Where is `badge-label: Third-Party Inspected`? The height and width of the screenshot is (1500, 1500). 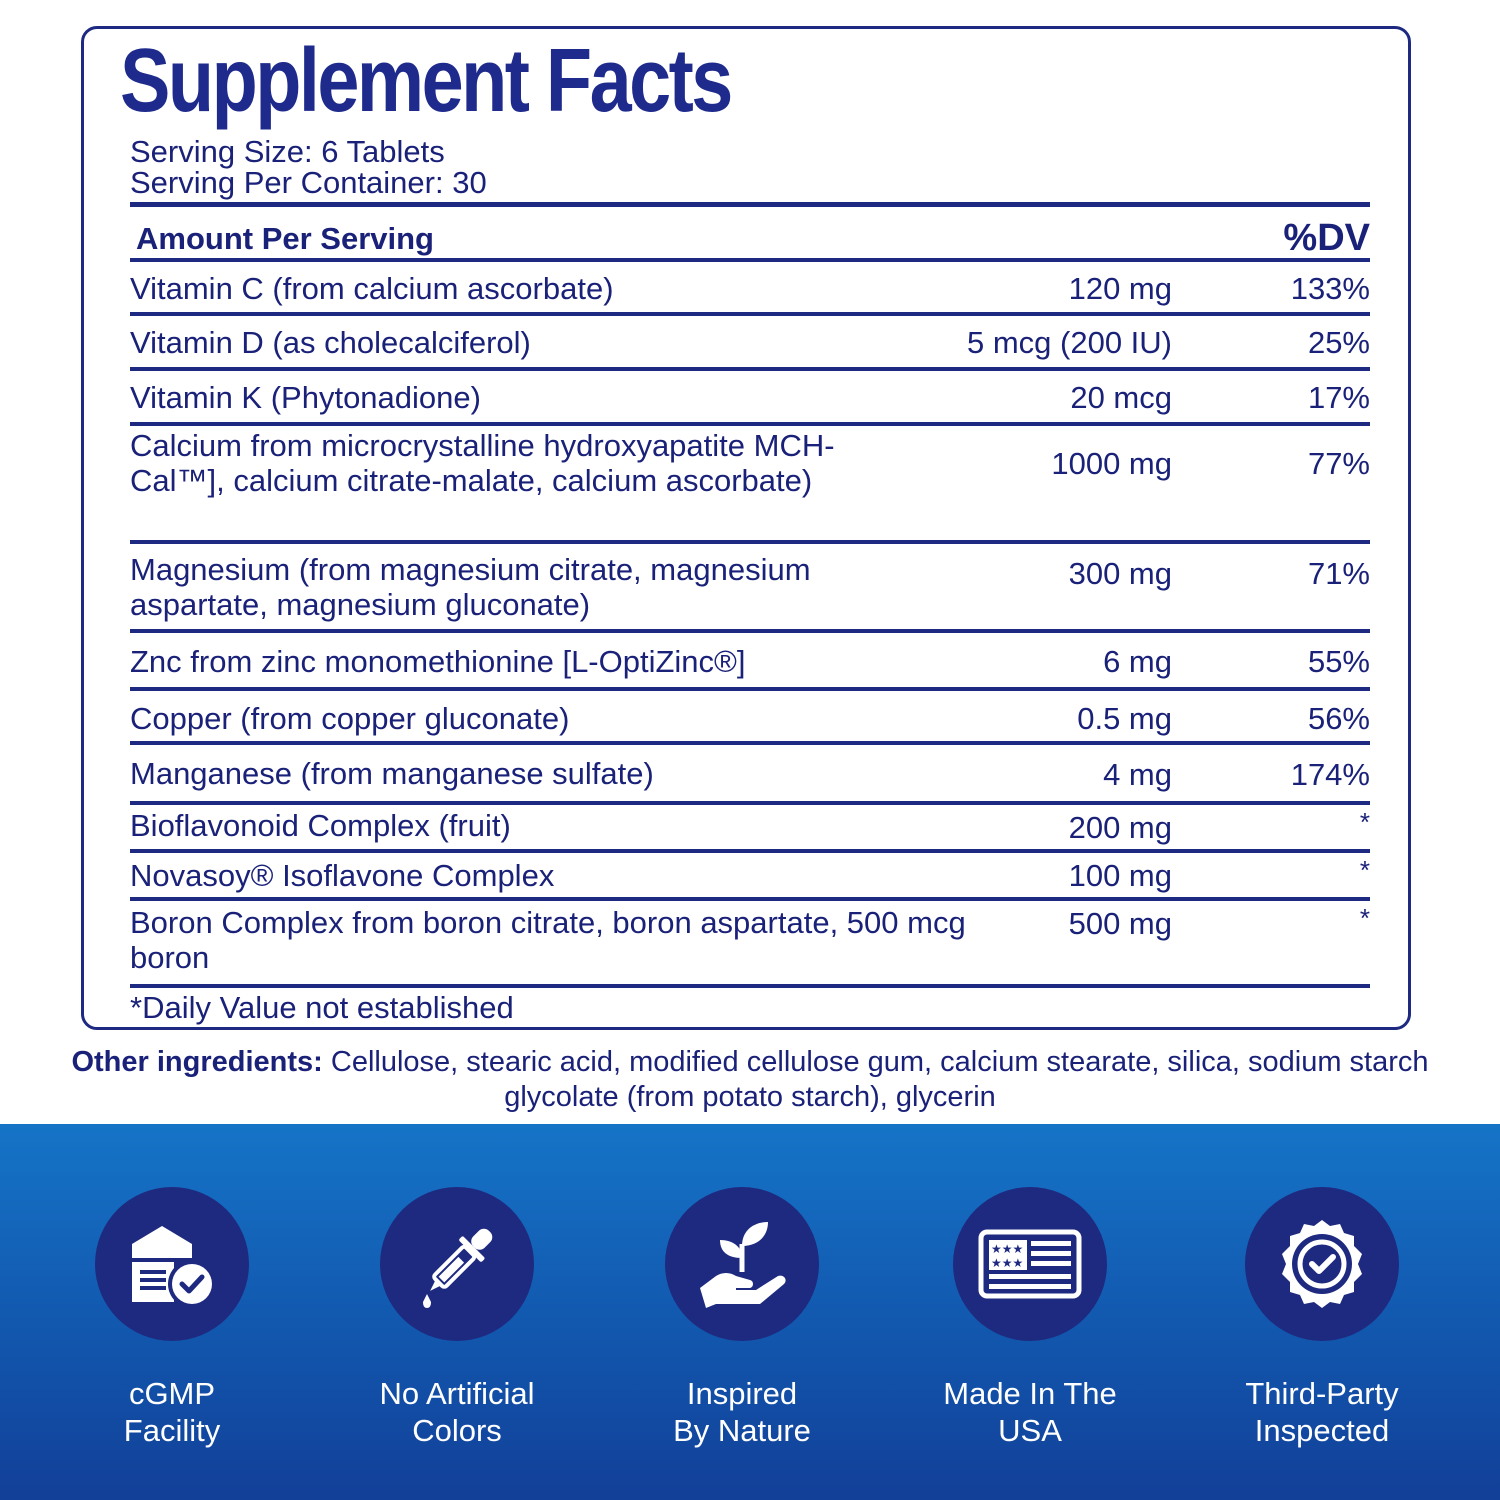 badge-label: Third-Party Inspected is located at coordinates (1322, 1412).